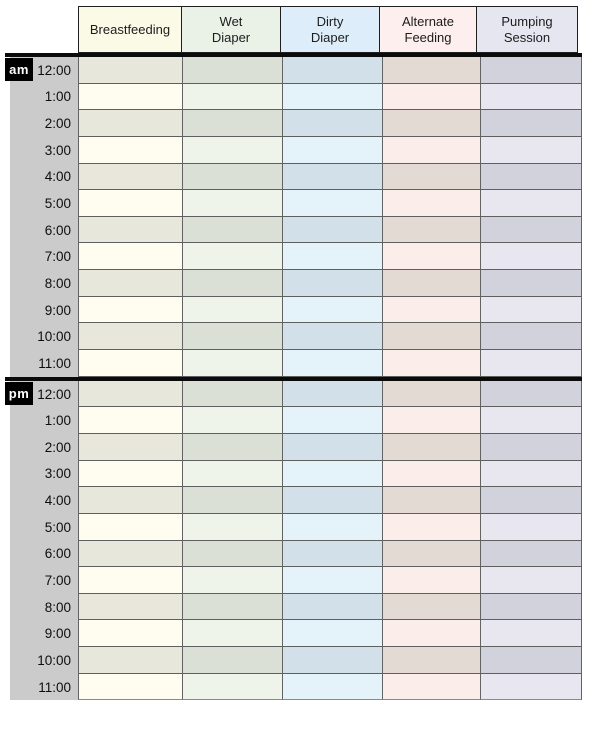  I want to click on table-row: 5:00, so click(296, 527).